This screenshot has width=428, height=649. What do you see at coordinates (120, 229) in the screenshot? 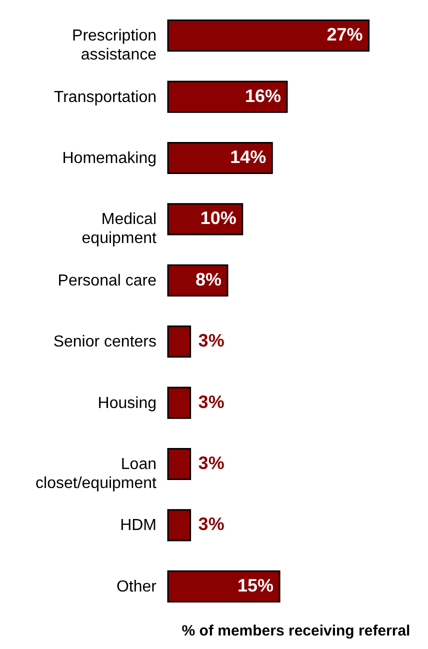
I see `y-tick-label: Medical equipment` at bounding box center [120, 229].